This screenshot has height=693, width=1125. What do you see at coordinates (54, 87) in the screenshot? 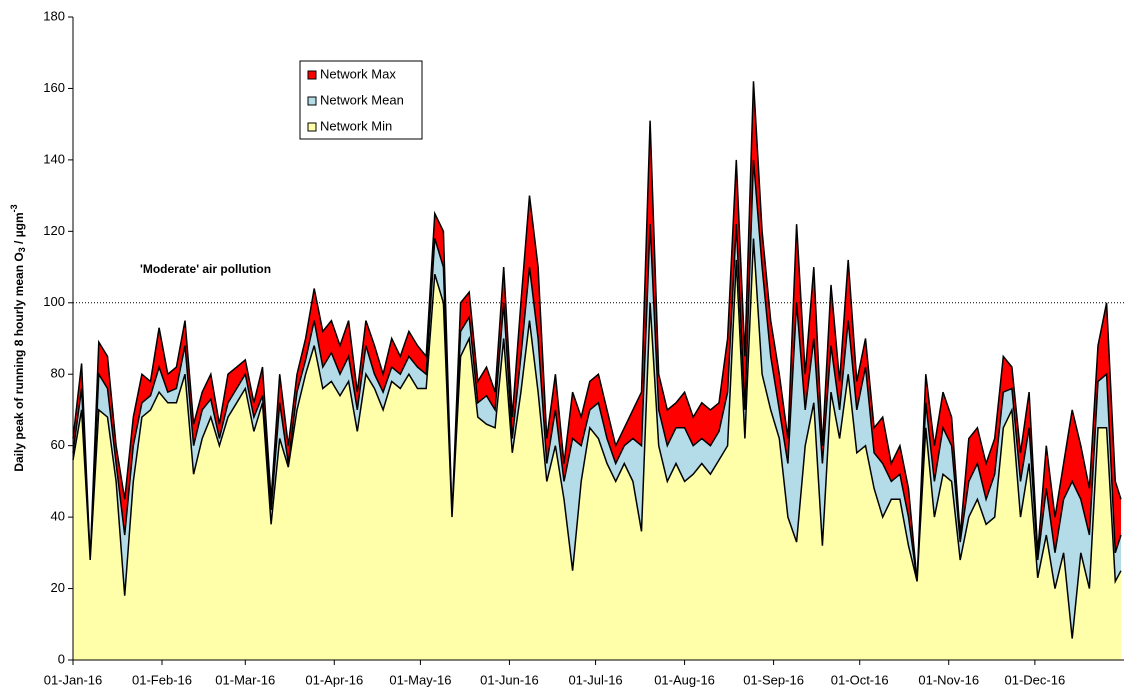
I see `y-tick-label: 160` at bounding box center [54, 87].